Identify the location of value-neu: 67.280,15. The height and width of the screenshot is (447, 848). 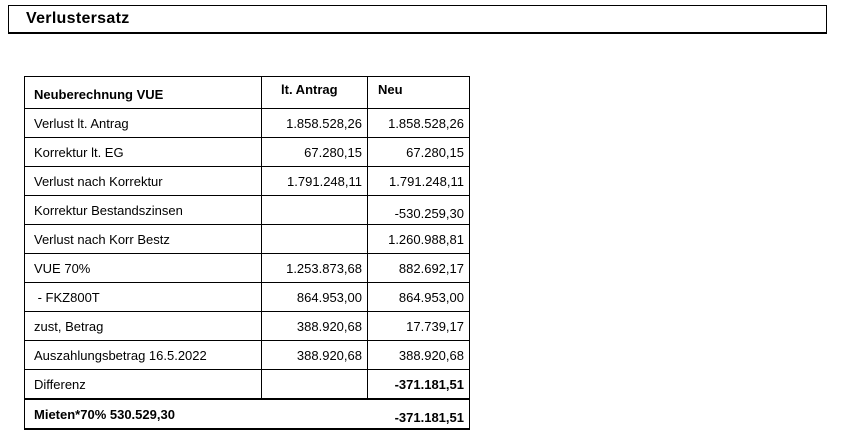
(418, 152).